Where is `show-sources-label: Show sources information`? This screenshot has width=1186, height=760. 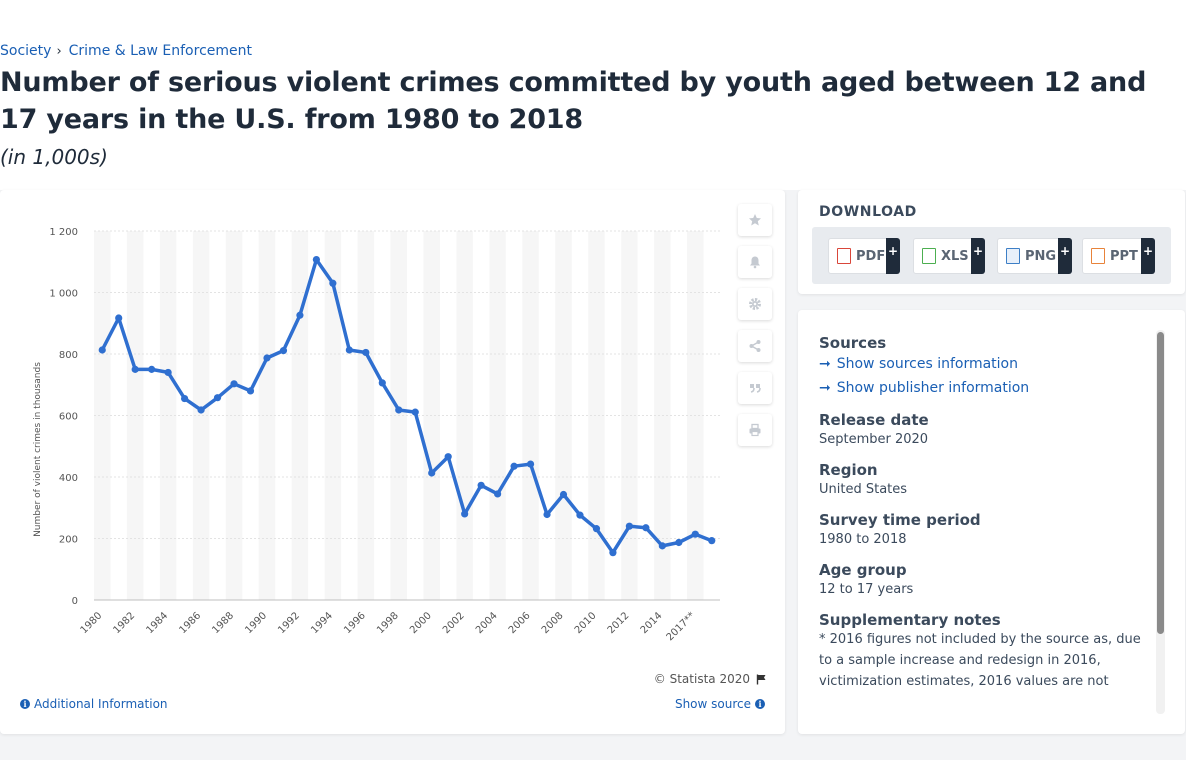
show-sources-label: Show sources information is located at coordinates (927, 364).